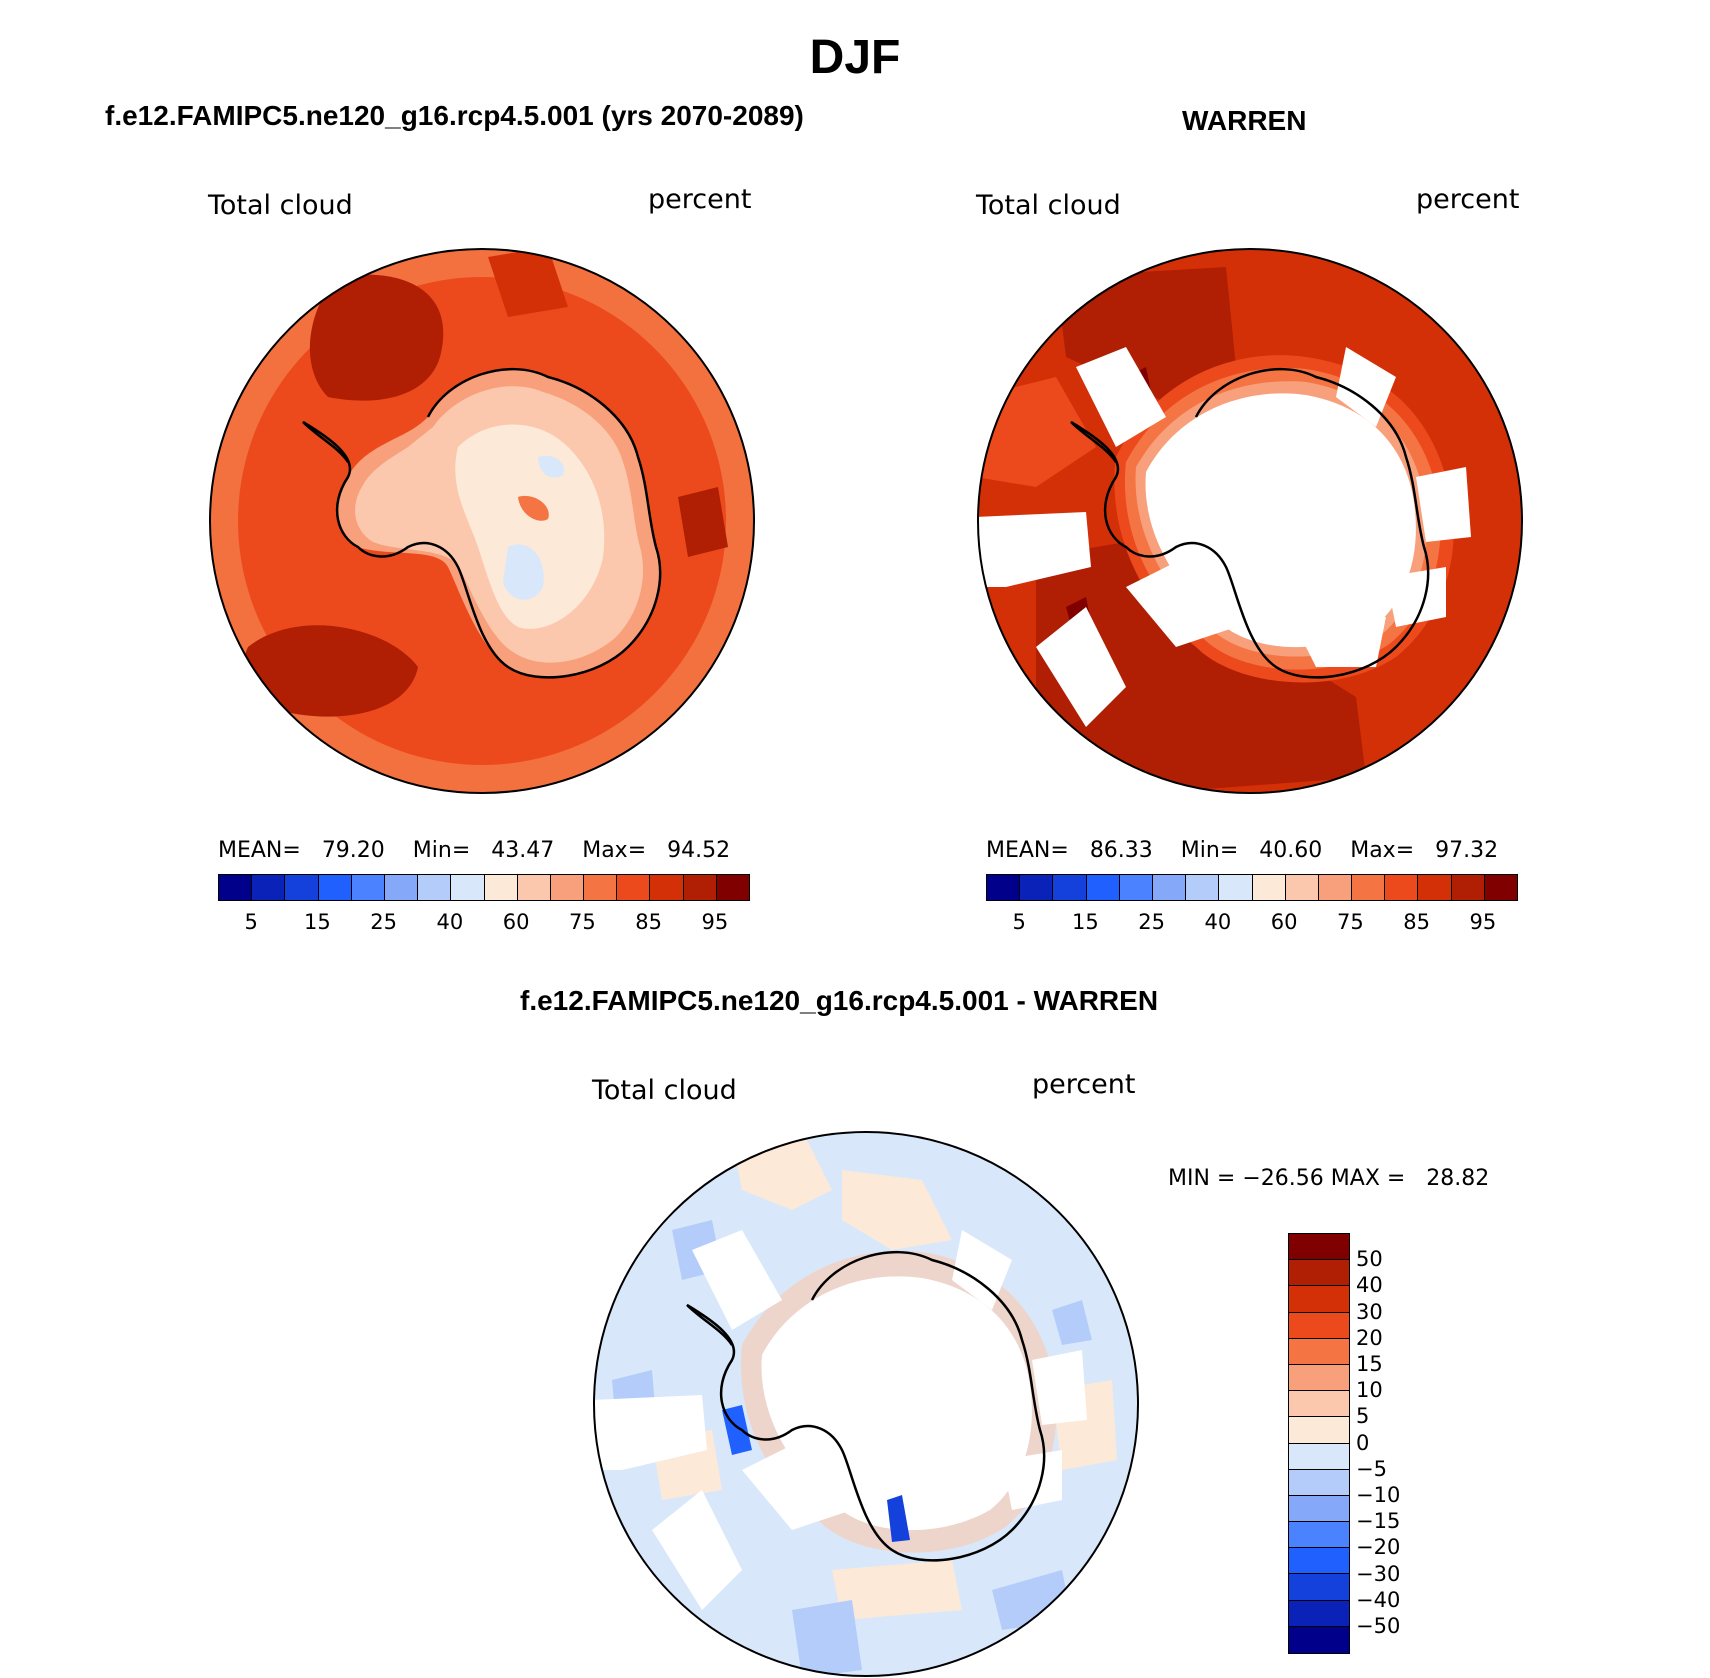  Describe the element at coordinates (1369, 1390) in the screenshot. I see `colorbar-tick-label: 10` at that location.